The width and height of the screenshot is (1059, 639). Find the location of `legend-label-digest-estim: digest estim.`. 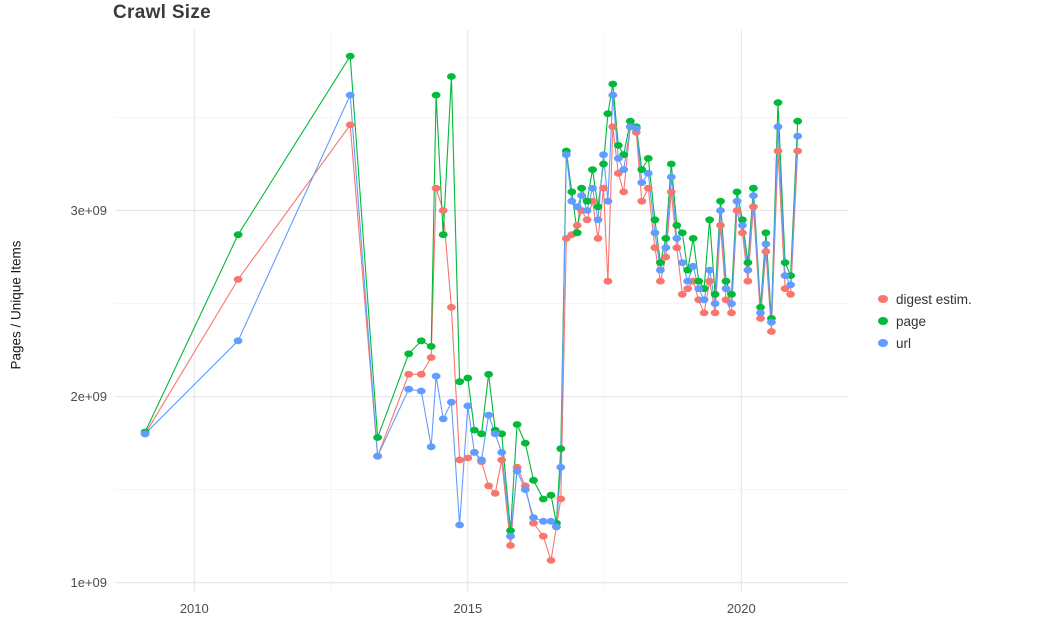

legend-label-digest-estim: digest estim. is located at coordinates (934, 299).